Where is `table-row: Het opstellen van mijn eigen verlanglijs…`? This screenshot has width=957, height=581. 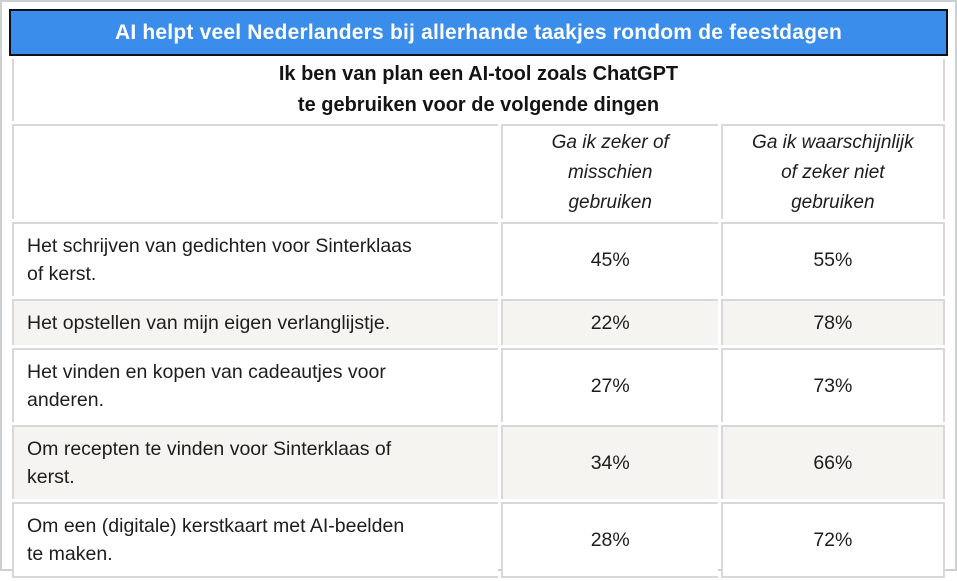 table-row: Het opstellen van mijn eigen verlanglijs… is located at coordinates (478, 322).